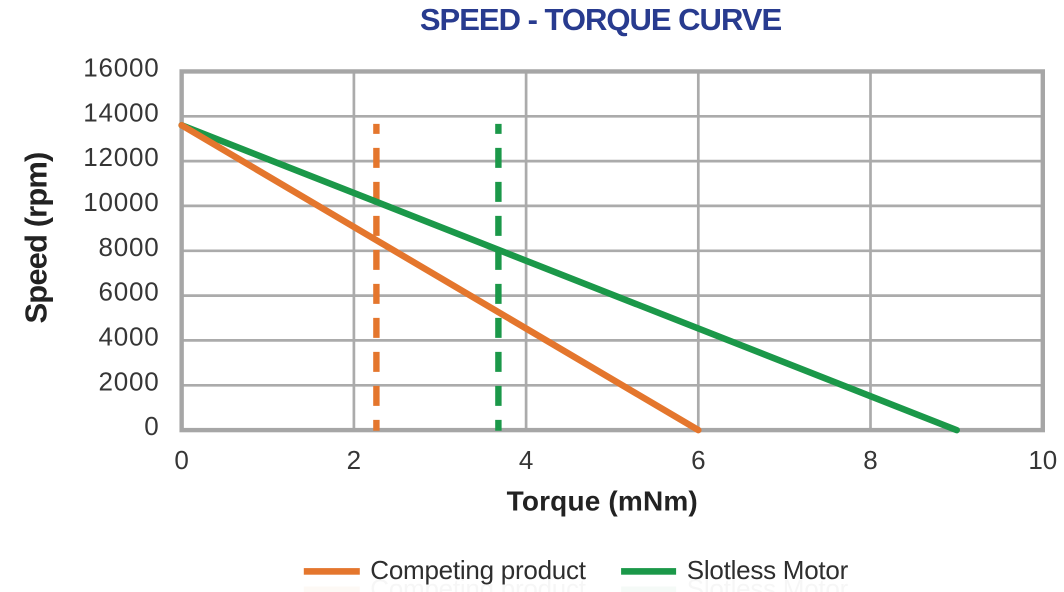  Describe the element at coordinates (36, 238) in the screenshot. I see `svg-text: Speed (rpm)` at that location.